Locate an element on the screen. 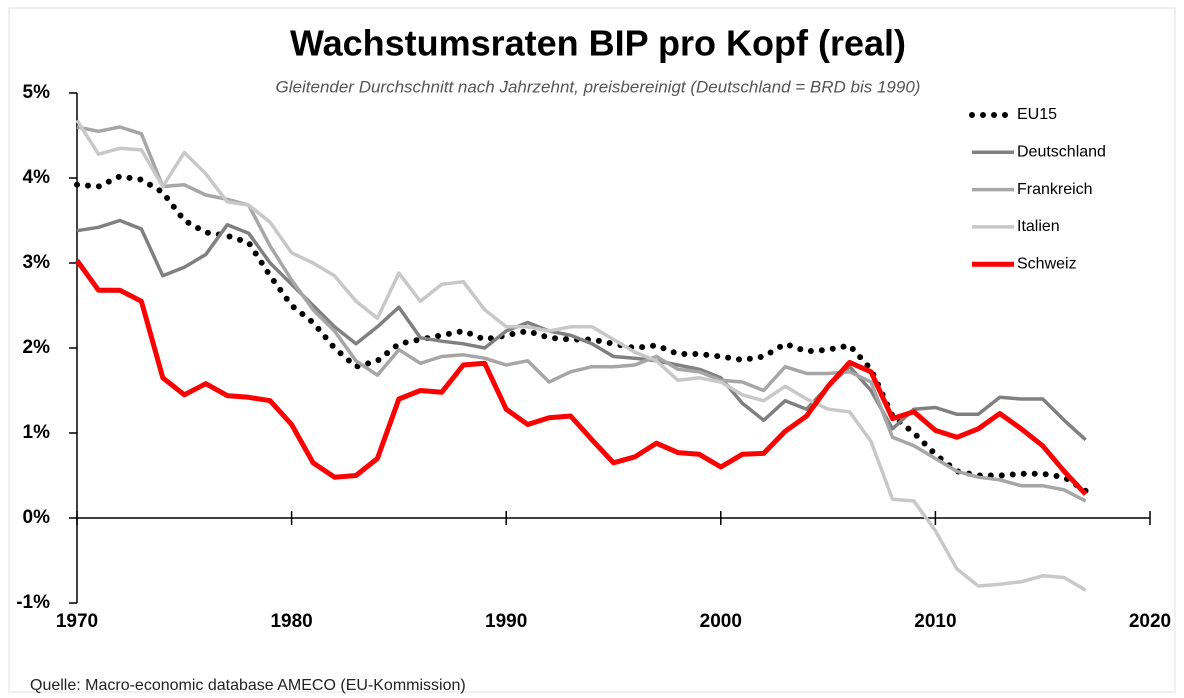 The height and width of the screenshot is (698, 1184). y-tick-label: 2% is located at coordinates (37, 347).